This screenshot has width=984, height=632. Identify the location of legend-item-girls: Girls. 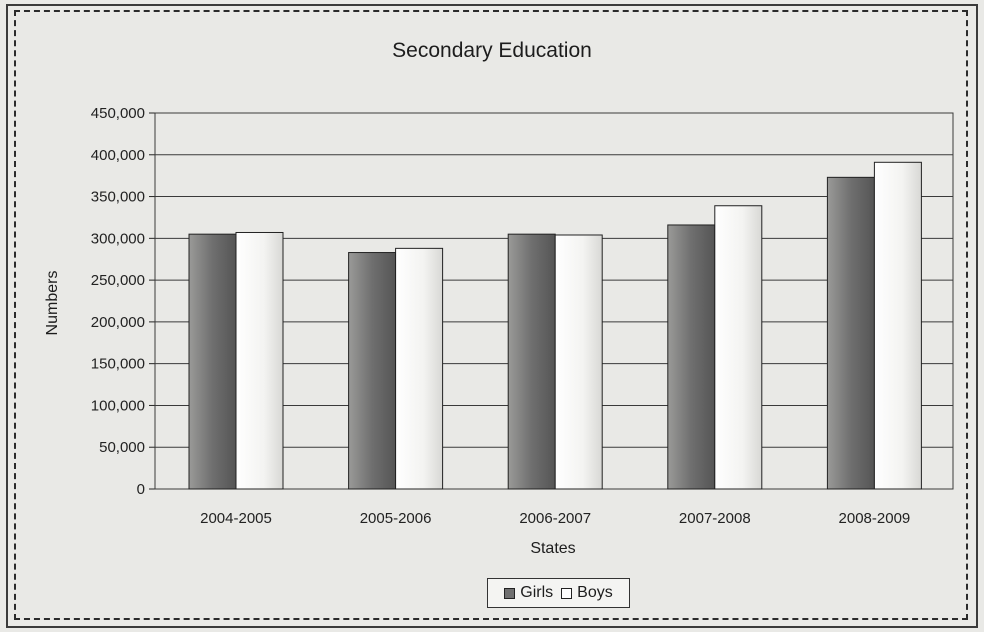
(528, 593).